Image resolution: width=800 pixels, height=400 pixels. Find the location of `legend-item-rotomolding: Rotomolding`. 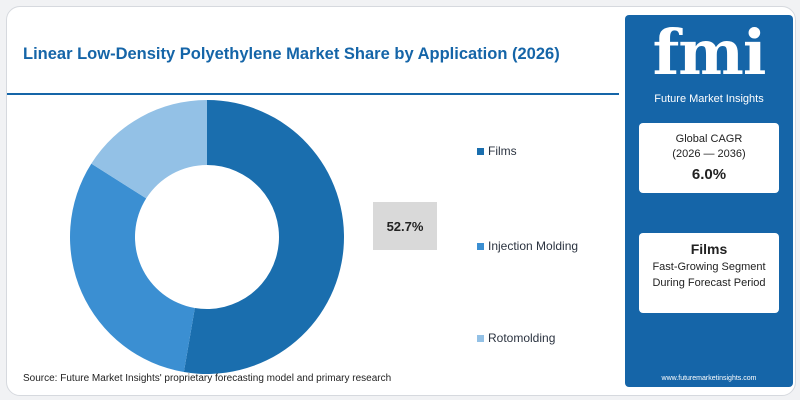

legend-item-rotomolding: Rotomolding is located at coordinates (516, 338).